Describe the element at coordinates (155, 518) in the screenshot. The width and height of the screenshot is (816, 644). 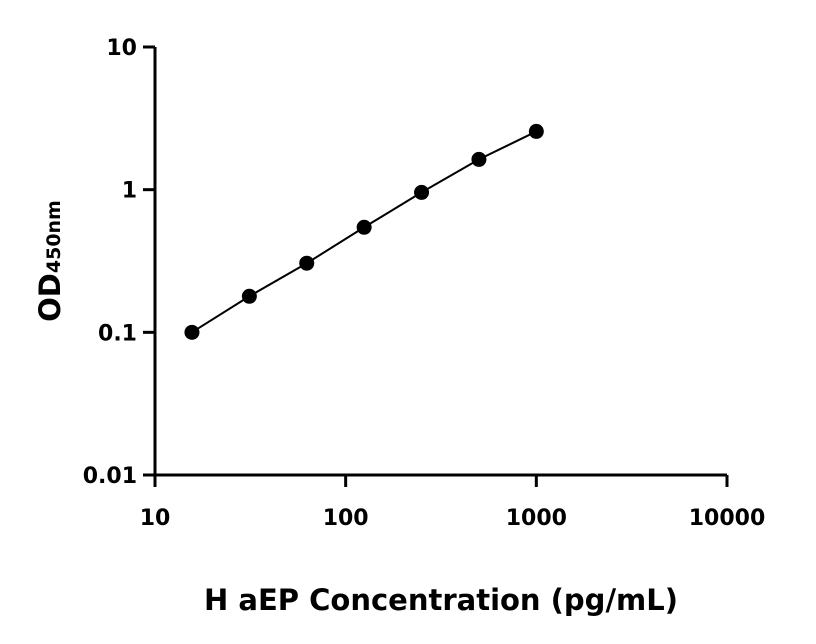
I see `x-tick-label: 10` at that location.